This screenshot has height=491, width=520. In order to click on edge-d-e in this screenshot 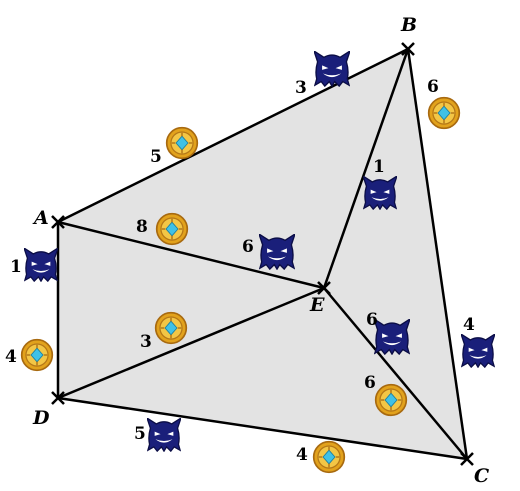, I will do `click(191, 343)`.